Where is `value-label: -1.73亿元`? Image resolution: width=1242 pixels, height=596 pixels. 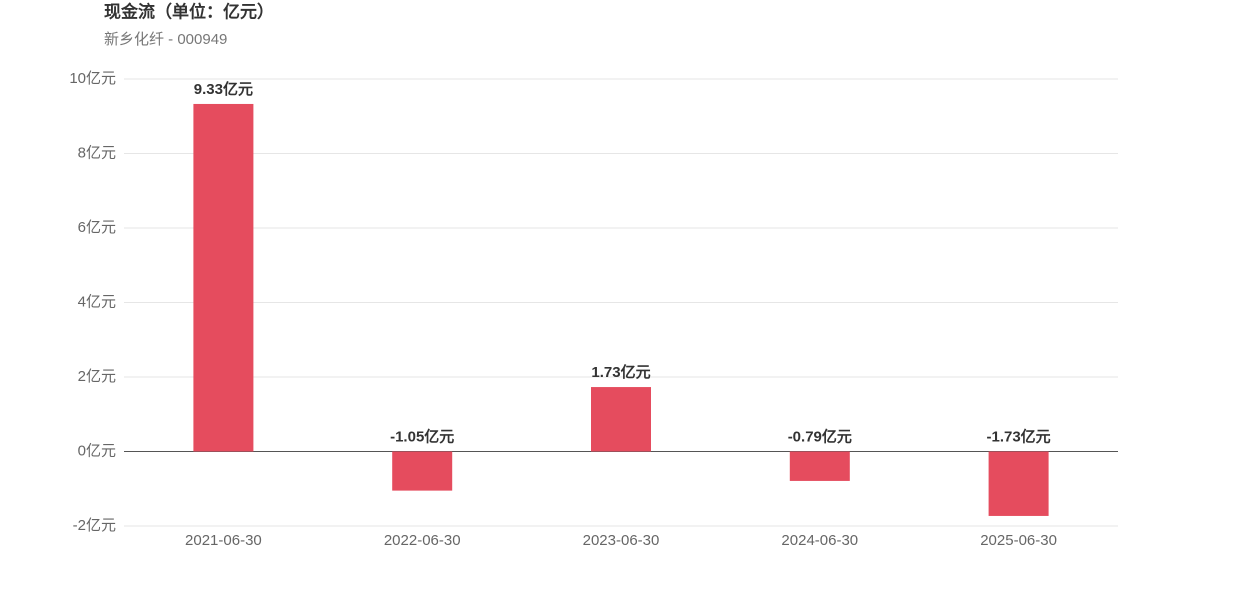
value-label: -1.73亿元 is located at coordinates (1018, 436).